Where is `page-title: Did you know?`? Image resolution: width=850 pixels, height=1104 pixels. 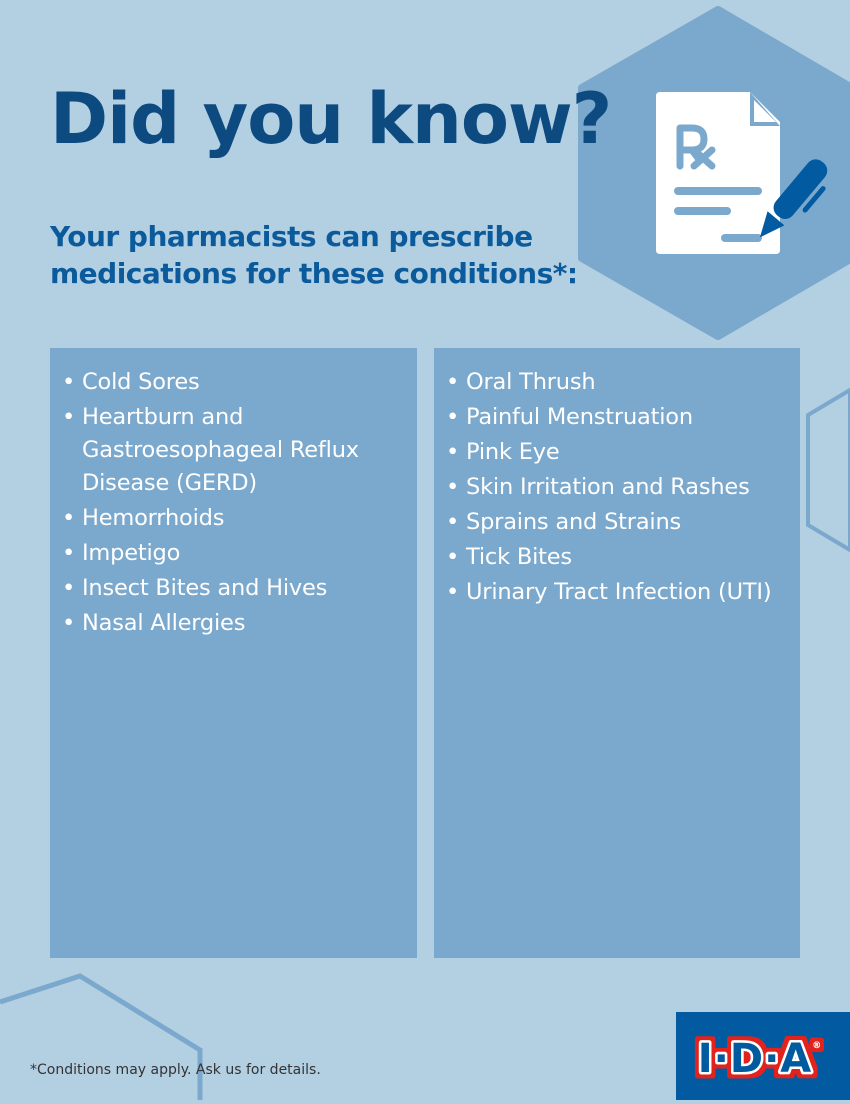
page-title: Did you know? is located at coordinates (331, 119).